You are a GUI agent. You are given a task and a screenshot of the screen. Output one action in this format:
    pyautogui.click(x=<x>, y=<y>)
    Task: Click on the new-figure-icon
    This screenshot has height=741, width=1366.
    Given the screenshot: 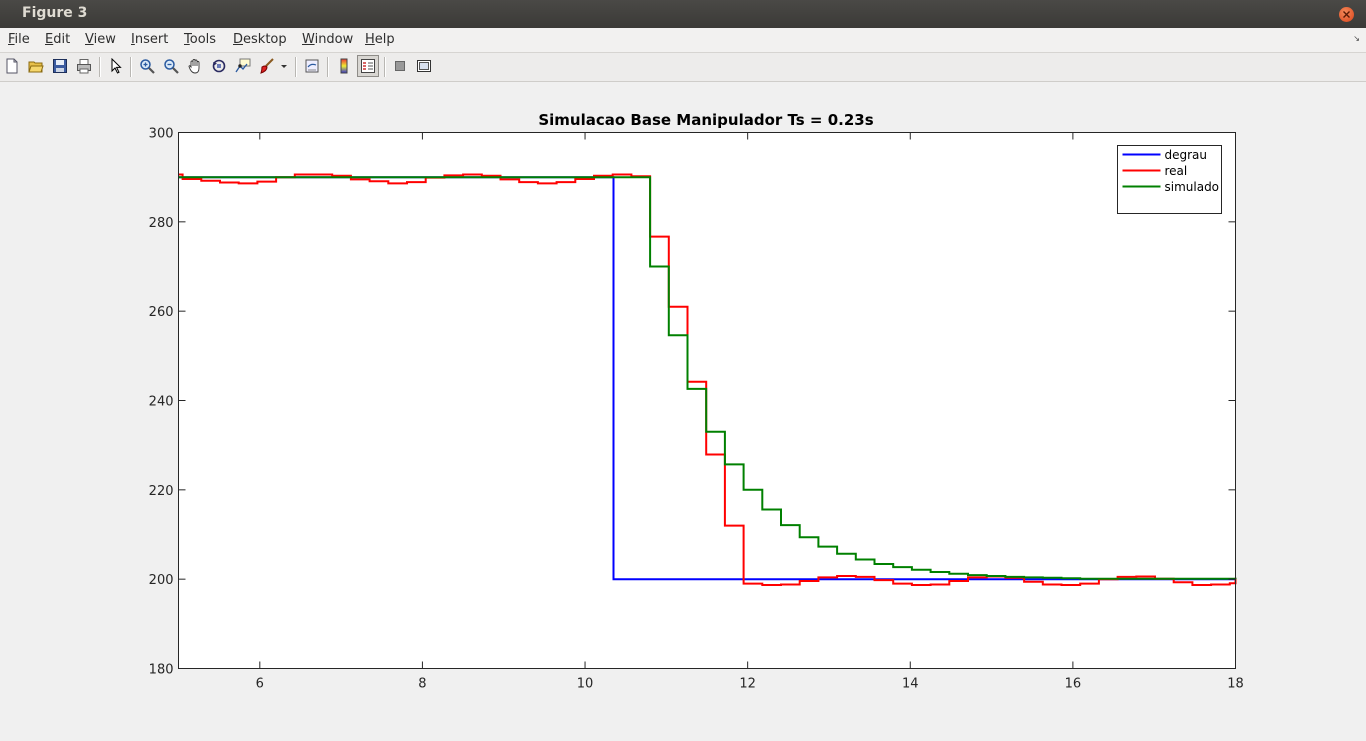 What is the action you would take?
    pyautogui.click(x=12, y=66)
    